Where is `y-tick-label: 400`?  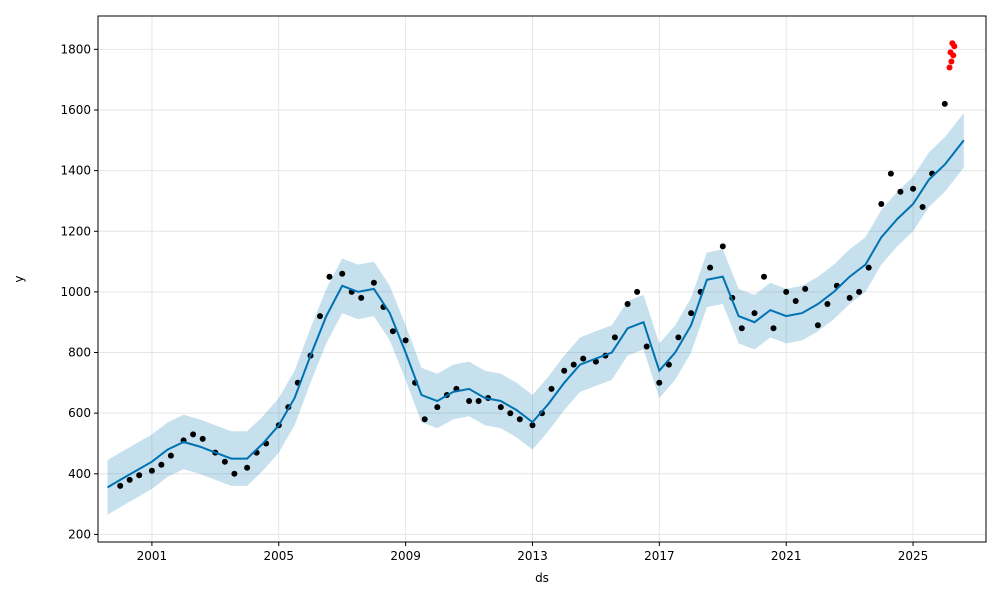
y-tick-label: 400 is located at coordinates (79, 474).